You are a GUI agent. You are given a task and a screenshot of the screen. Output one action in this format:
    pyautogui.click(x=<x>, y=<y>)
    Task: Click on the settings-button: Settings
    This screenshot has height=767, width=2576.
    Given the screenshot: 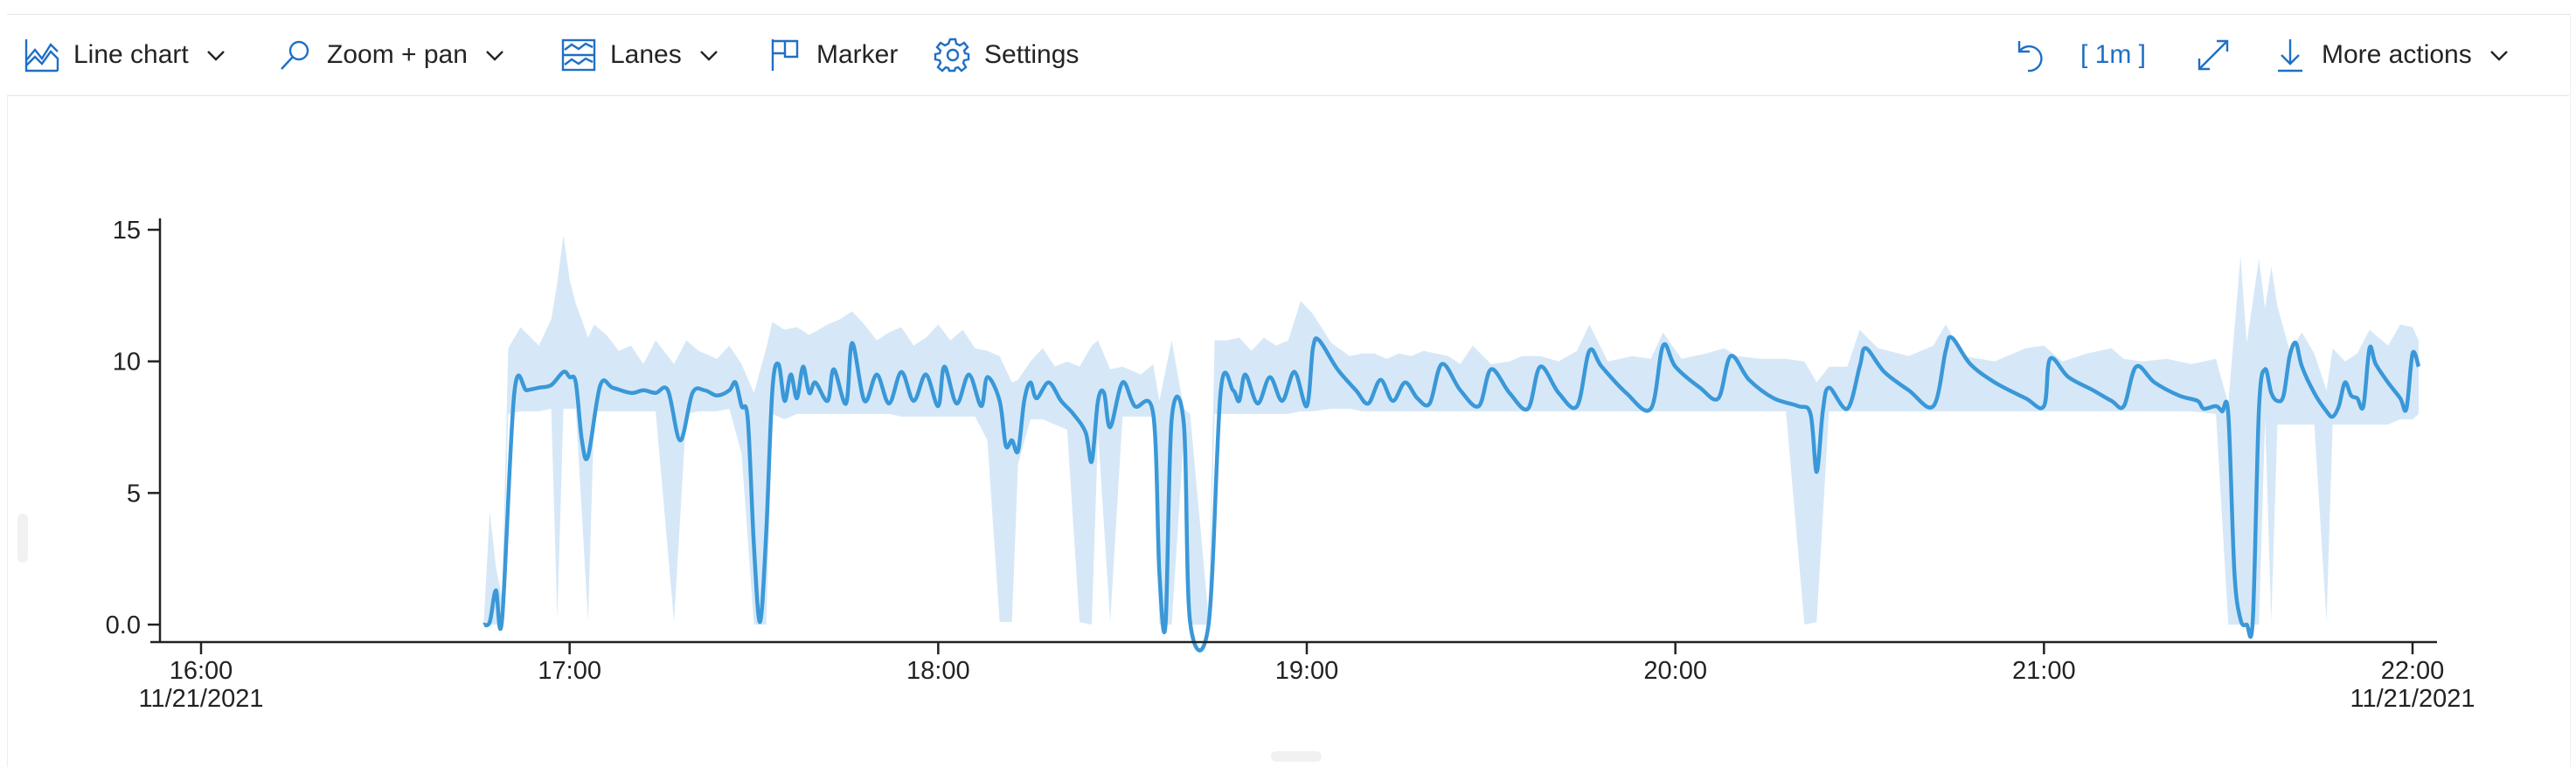 What is the action you would take?
    pyautogui.click(x=1007, y=55)
    